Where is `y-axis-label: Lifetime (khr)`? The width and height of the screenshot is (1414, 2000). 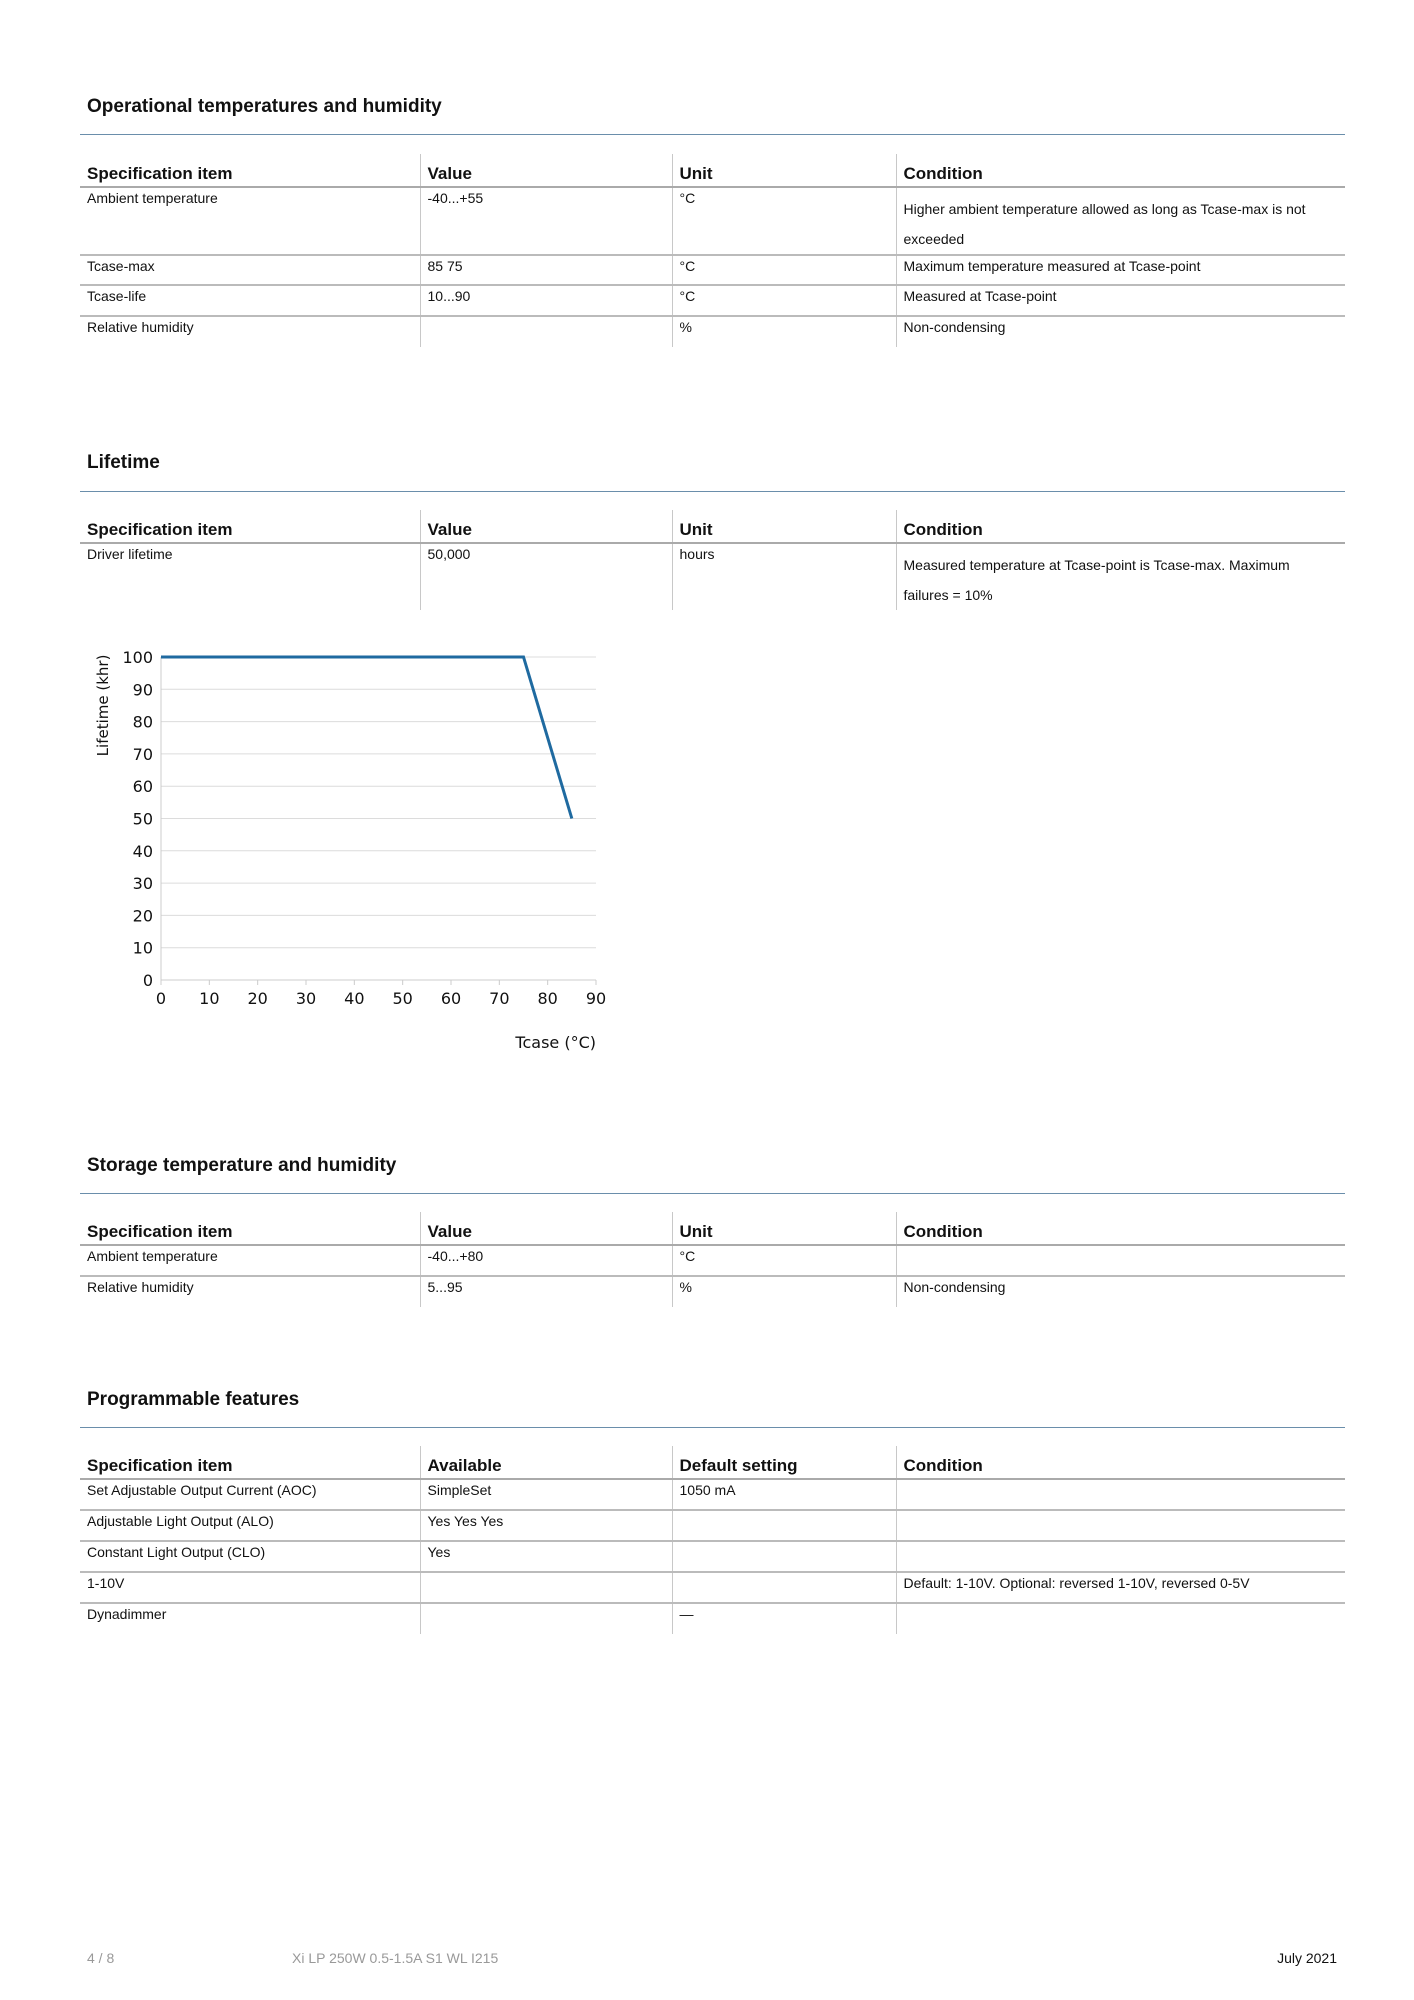
y-axis-label: Lifetime (khr) is located at coordinates (103, 706).